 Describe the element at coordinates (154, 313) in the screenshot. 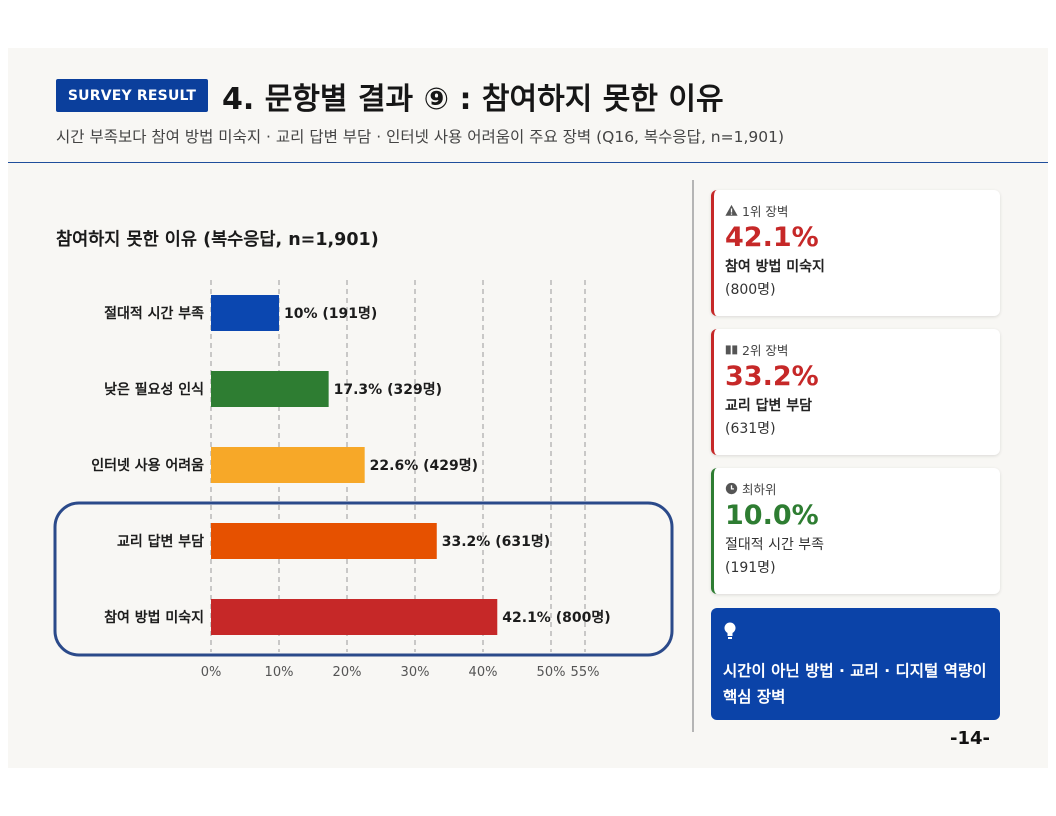

I see `category-label: 절대적 시간 부족` at that location.